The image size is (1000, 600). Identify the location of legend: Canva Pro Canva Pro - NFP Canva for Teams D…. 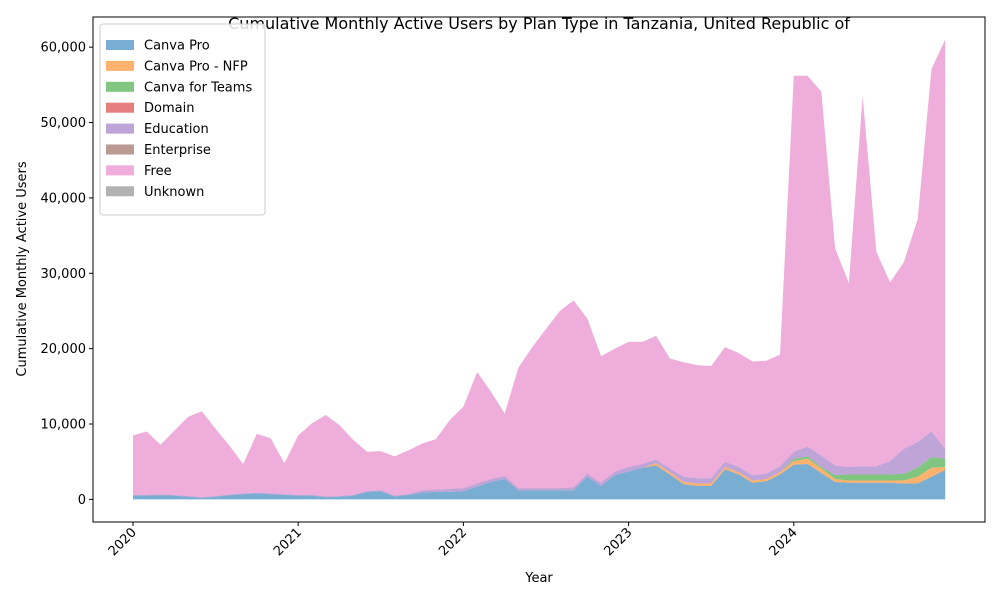
(182, 119).